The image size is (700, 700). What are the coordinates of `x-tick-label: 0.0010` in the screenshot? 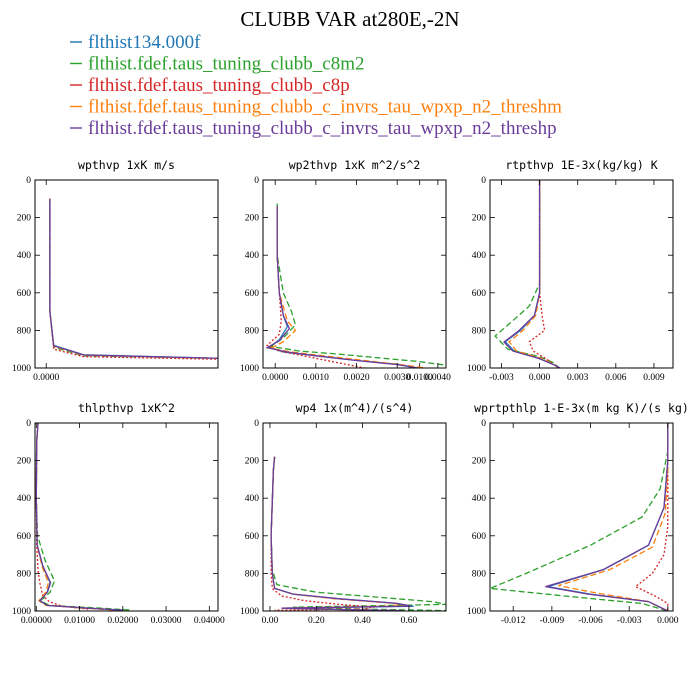 It's located at (316, 378).